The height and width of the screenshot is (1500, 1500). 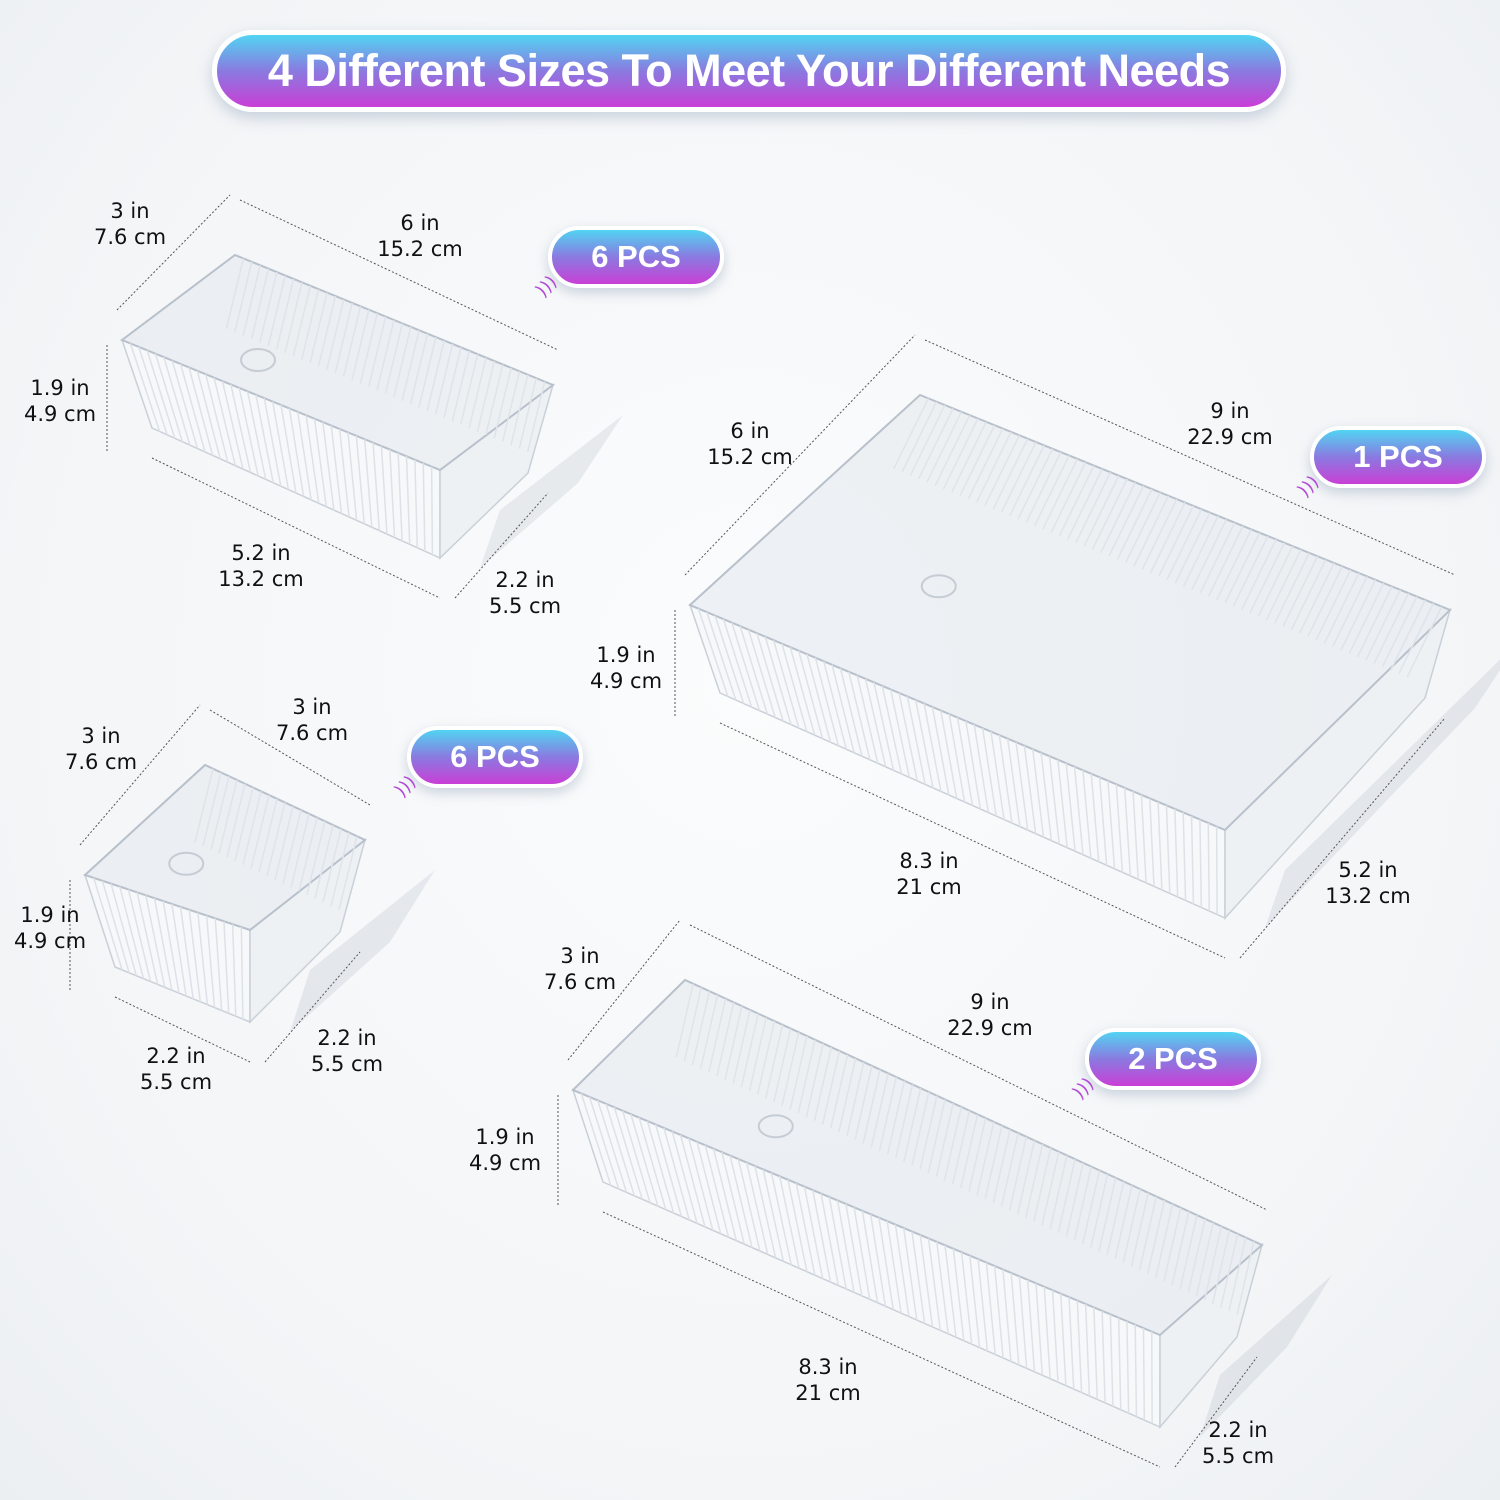 I want to click on dim-bottom-width: 2.2 in 5.5 cm, so click(x=1238, y=1443).